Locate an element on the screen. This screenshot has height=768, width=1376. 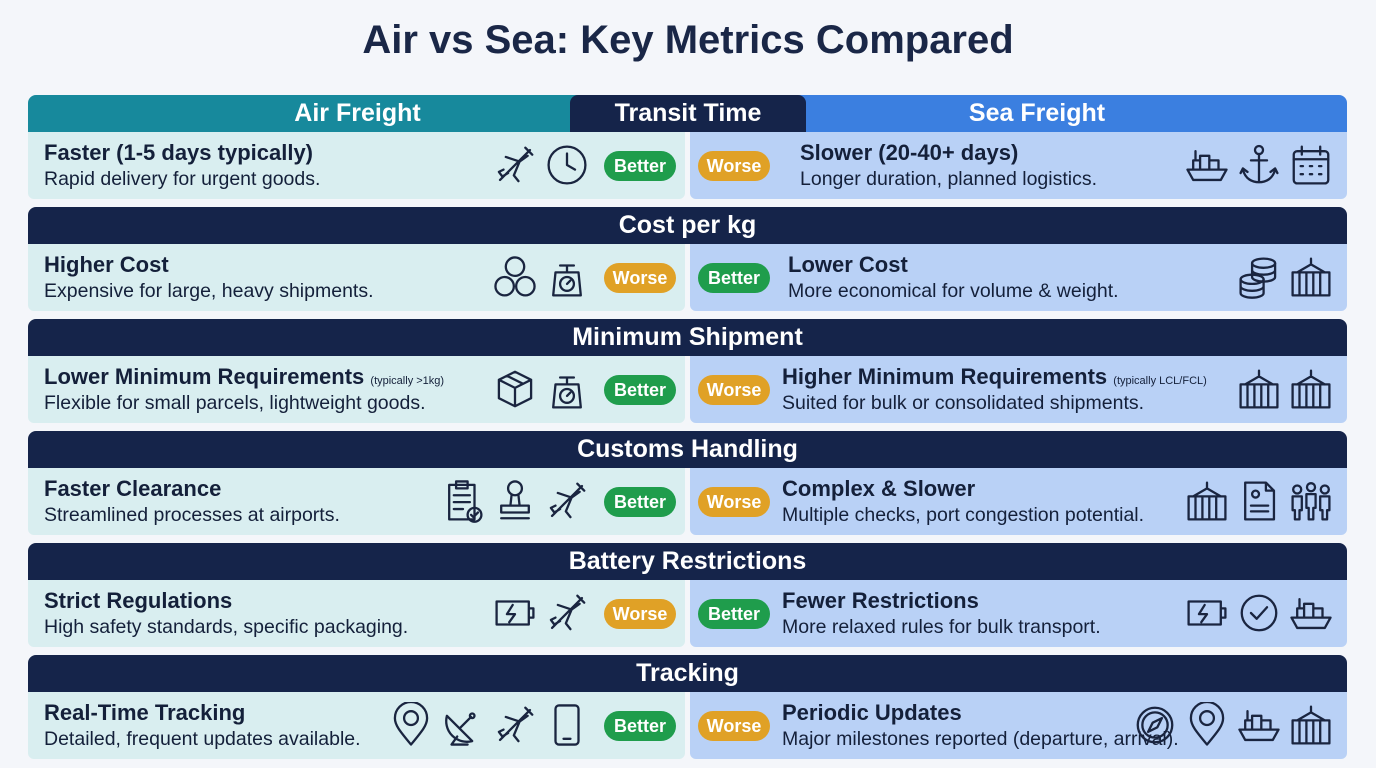
metric-header: Transit Time is located at coordinates (688, 113).